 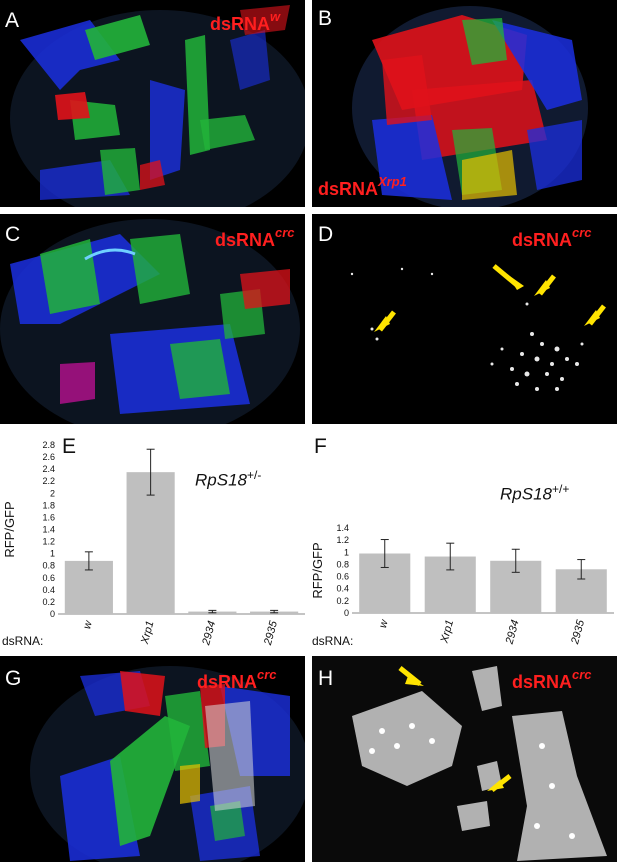 I want to click on genotype-label-e: RpS18+/-, so click(x=228, y=479).